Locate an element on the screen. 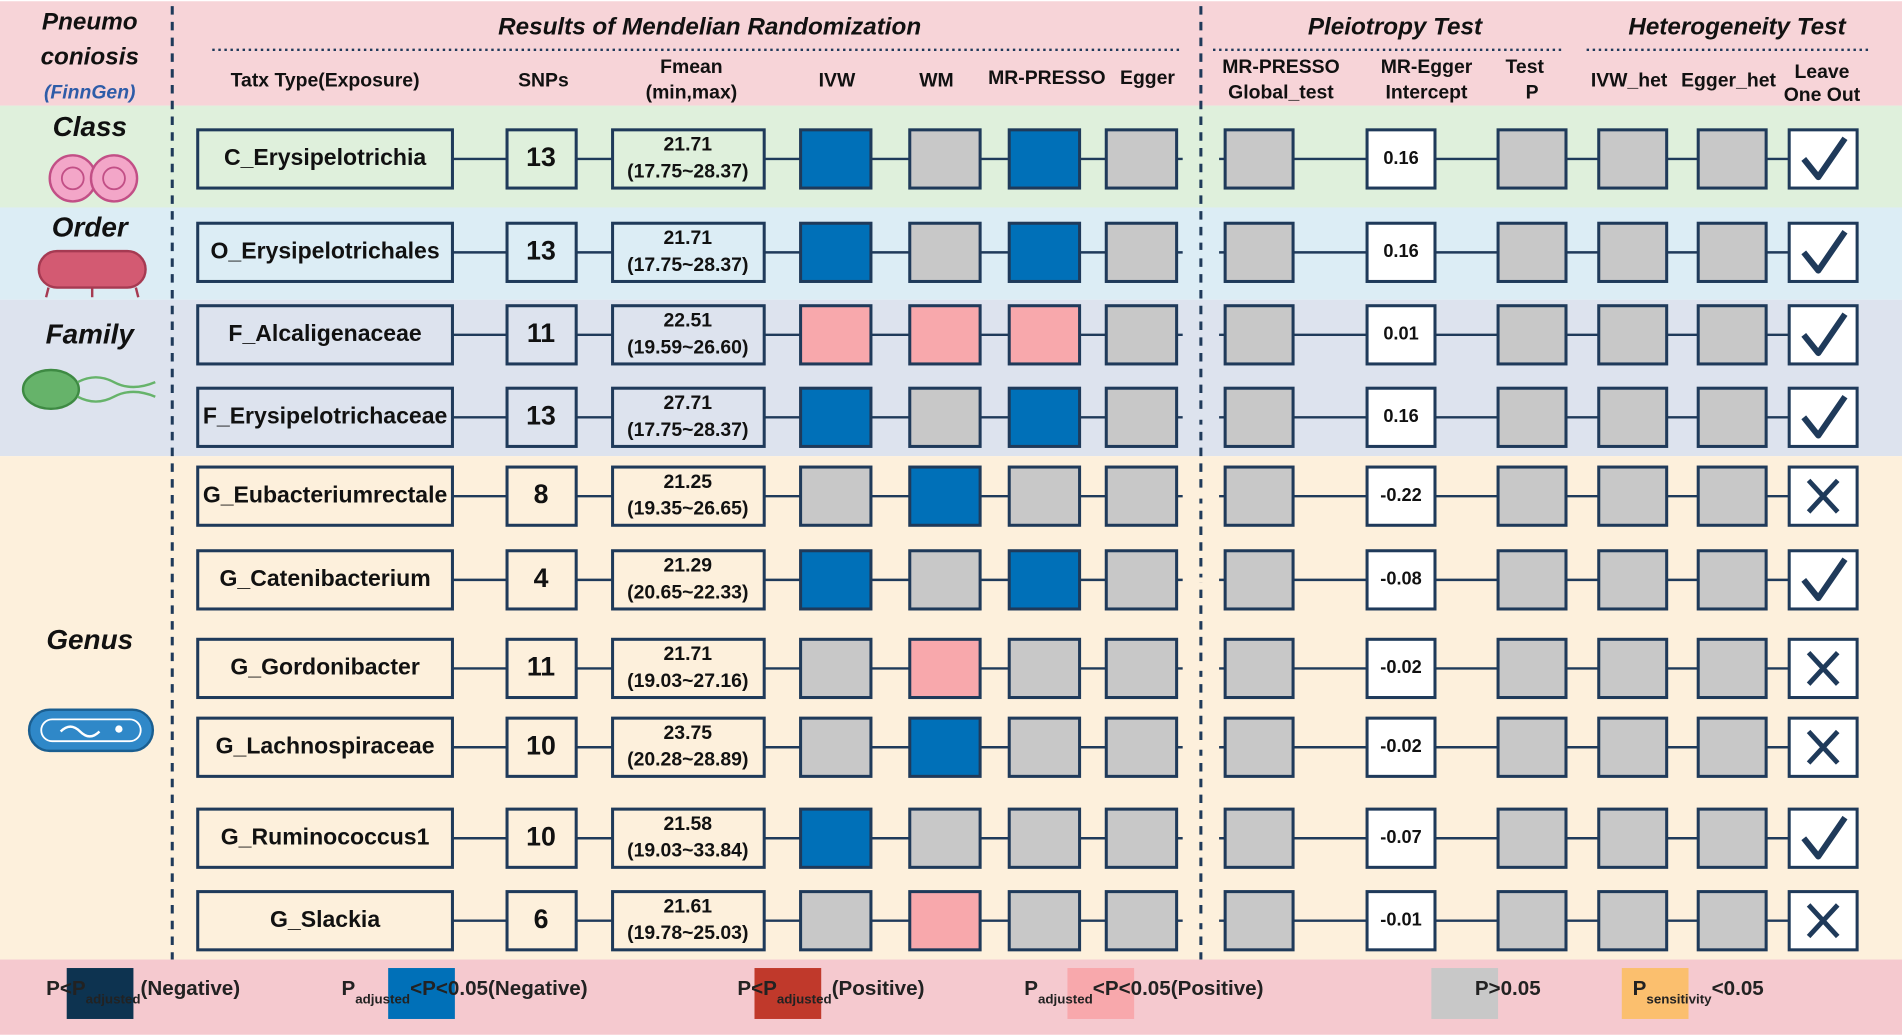 The width and height of the screenshot is (1902, 1036). column-header: Leave is located at coordinates (1821, 72).